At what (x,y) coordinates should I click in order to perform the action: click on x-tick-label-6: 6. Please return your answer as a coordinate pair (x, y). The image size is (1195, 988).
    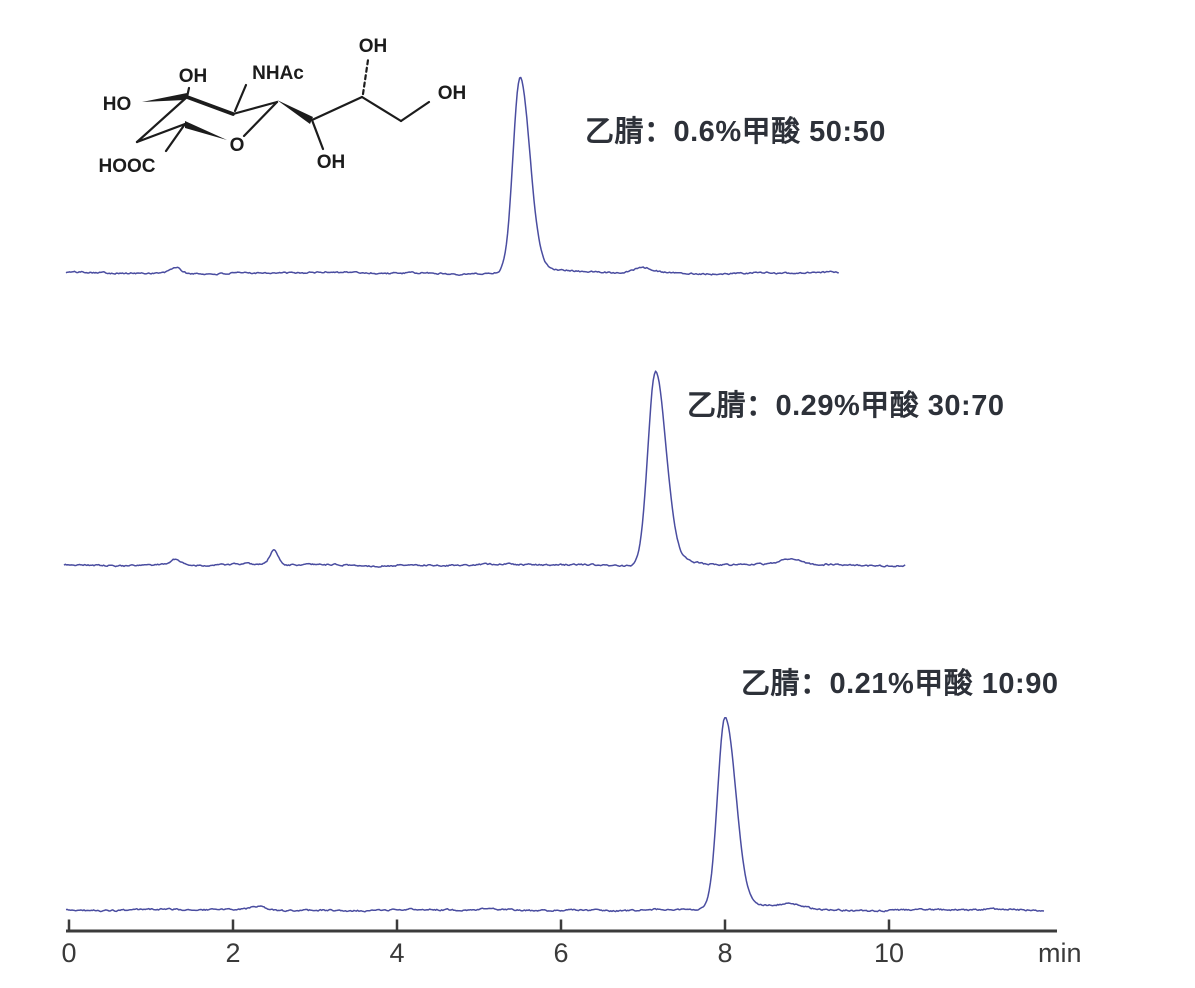
    Looking at the image, I should click on (561, 953).